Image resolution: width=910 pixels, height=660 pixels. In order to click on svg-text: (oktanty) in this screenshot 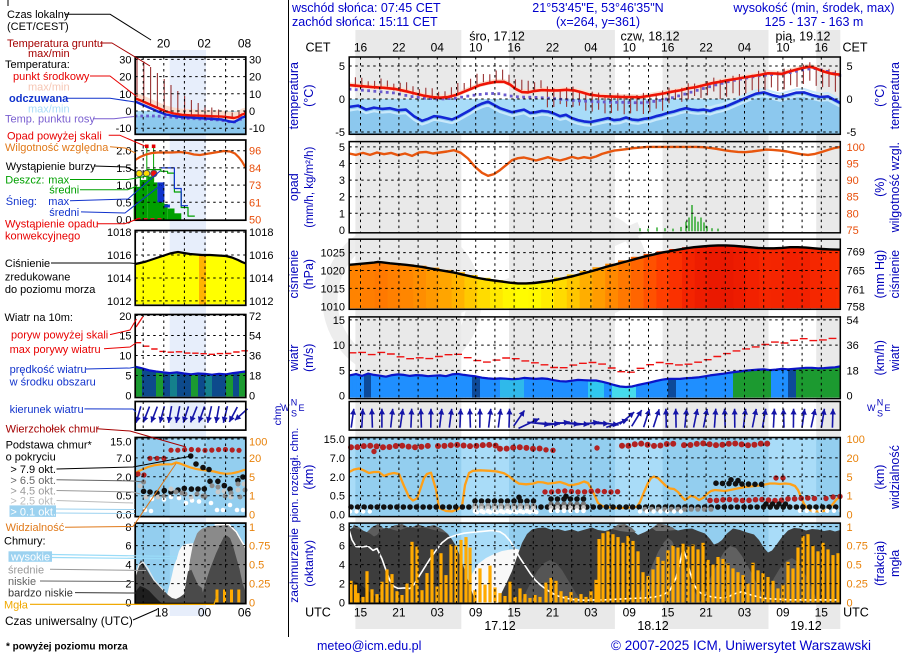, I will do `click(309, 563)`.